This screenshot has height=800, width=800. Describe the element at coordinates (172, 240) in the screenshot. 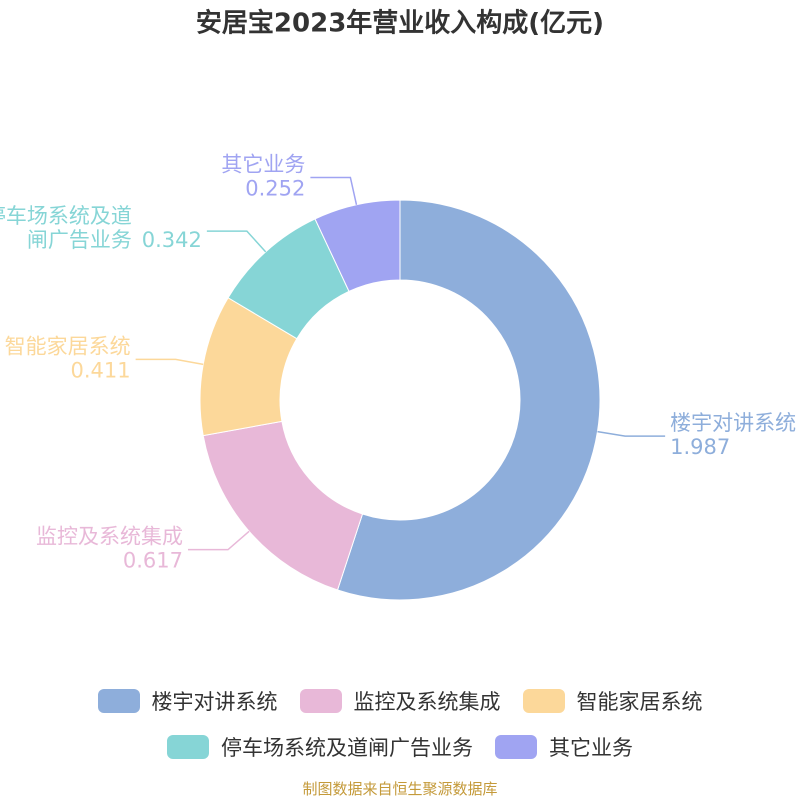

I see `value-label: 0.342` at that location.